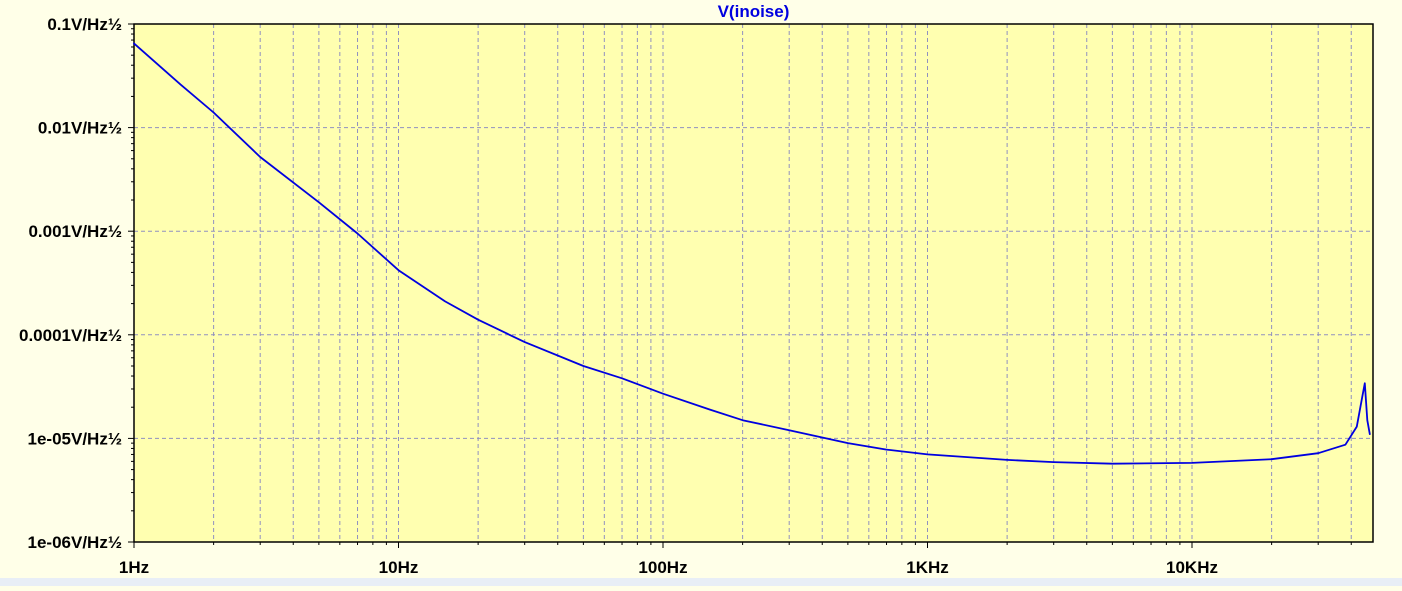 The image size is (1402, 591). Describe the element at coordinates (927, 567) in the screenshot. I see `x-tick-label: 1KHz` at that location.